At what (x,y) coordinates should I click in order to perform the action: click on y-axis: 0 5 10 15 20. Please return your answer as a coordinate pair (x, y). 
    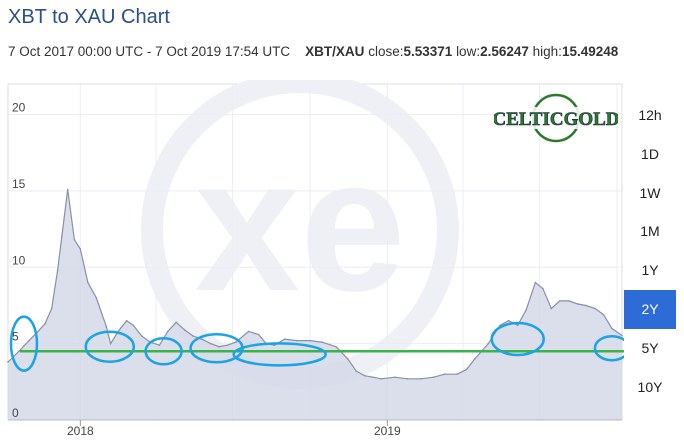
    Looking at the image, I should click on (19, 260).